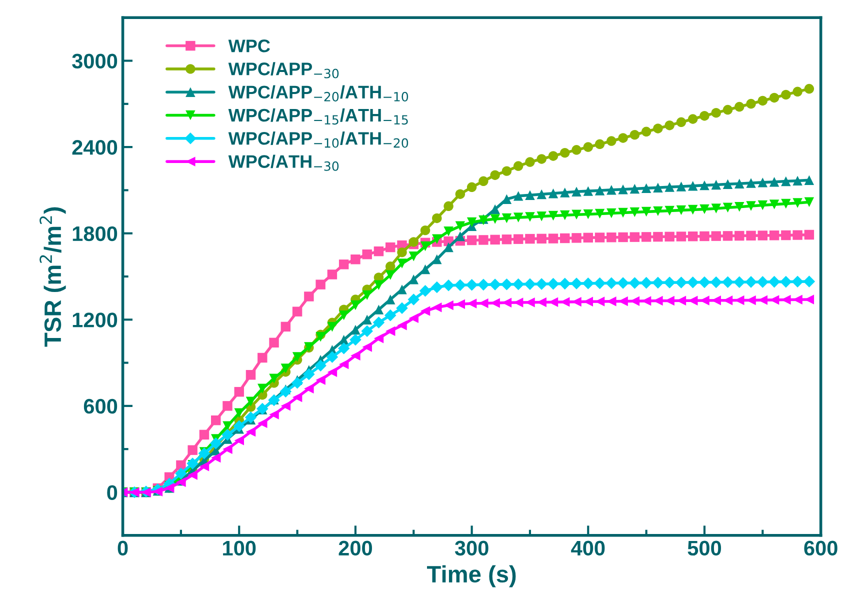 The image size is (841, 607). Describe the element at coordinates (318, 140) in the screenshot. I see `legend-label: WPC/APP$_{−10}$/ATH$_{−20}$` at that location.